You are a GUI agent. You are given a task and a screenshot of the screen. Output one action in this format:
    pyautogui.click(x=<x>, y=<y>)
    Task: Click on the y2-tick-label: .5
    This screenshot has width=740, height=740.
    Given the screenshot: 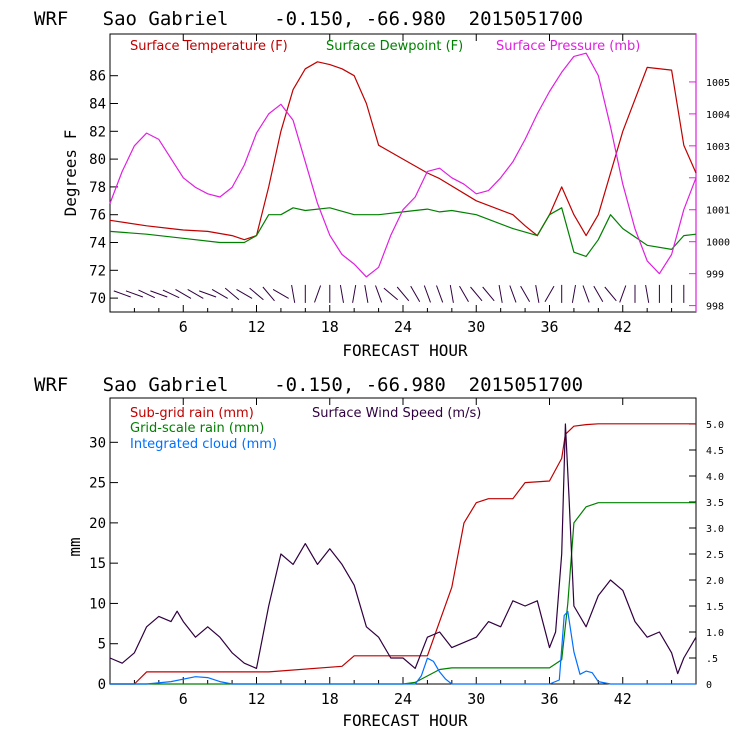 What is the action you would take?
    pyautogui.click(x=712, y=659)
    